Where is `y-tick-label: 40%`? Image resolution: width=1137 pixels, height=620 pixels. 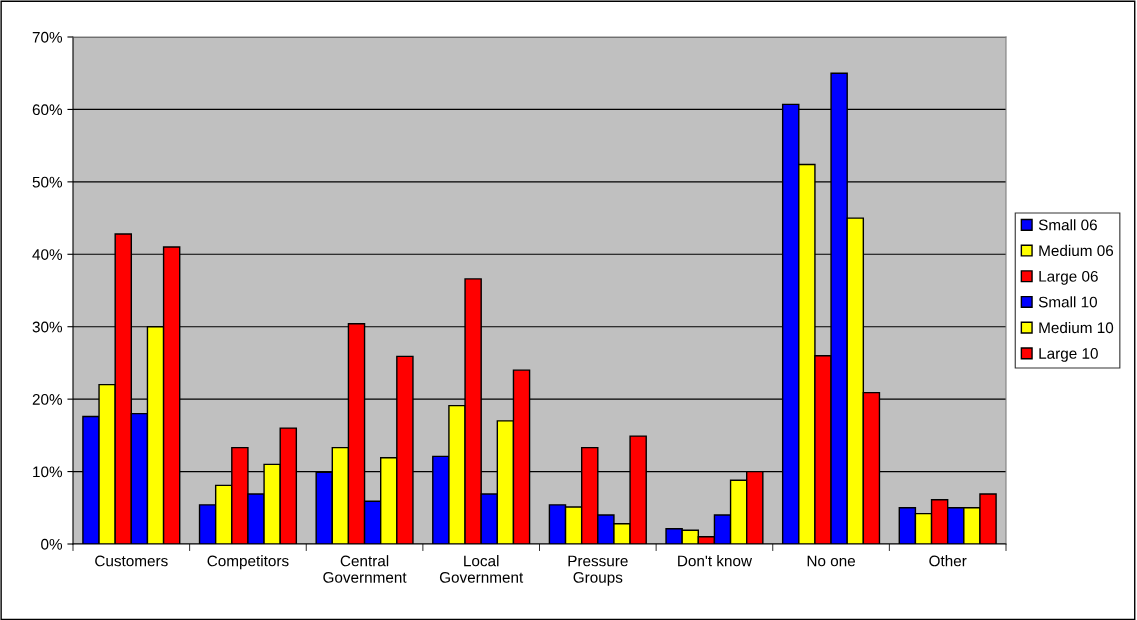
y-tick-label: 40% is located at coordinates (47, 254).